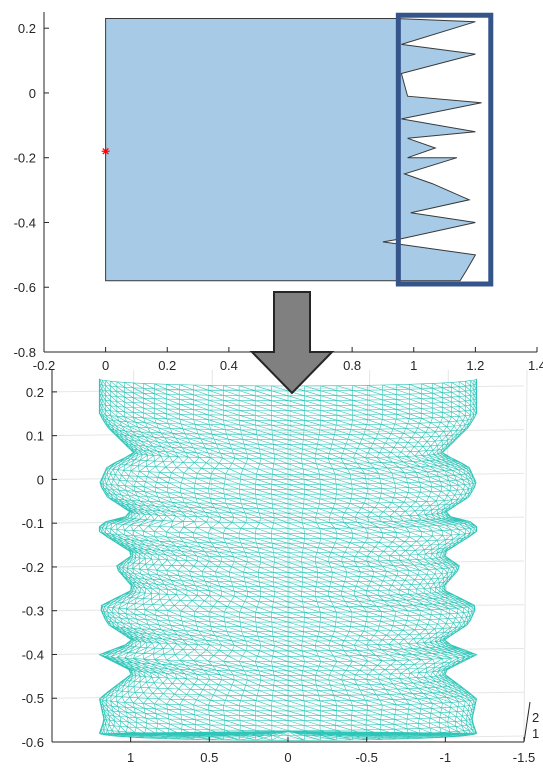  What do you see at coordinates (352, 365) in the screenshot?
I see `x-tick-label: 0.8` at bounding box center [352, 365].